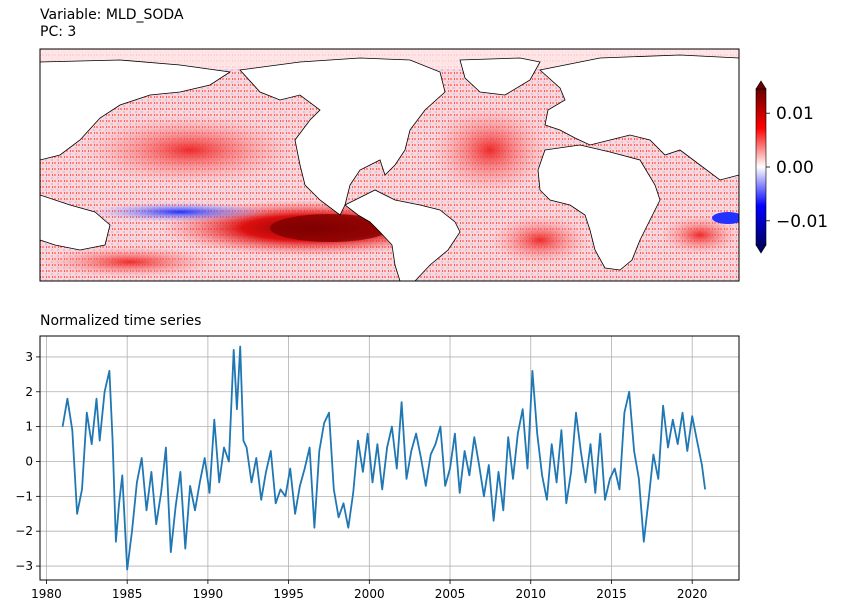  What do you see at coordinates (795, 114) in the screenshot?
I see `colorbar-tick-label: 0.01` at bounding box center [795, 114].